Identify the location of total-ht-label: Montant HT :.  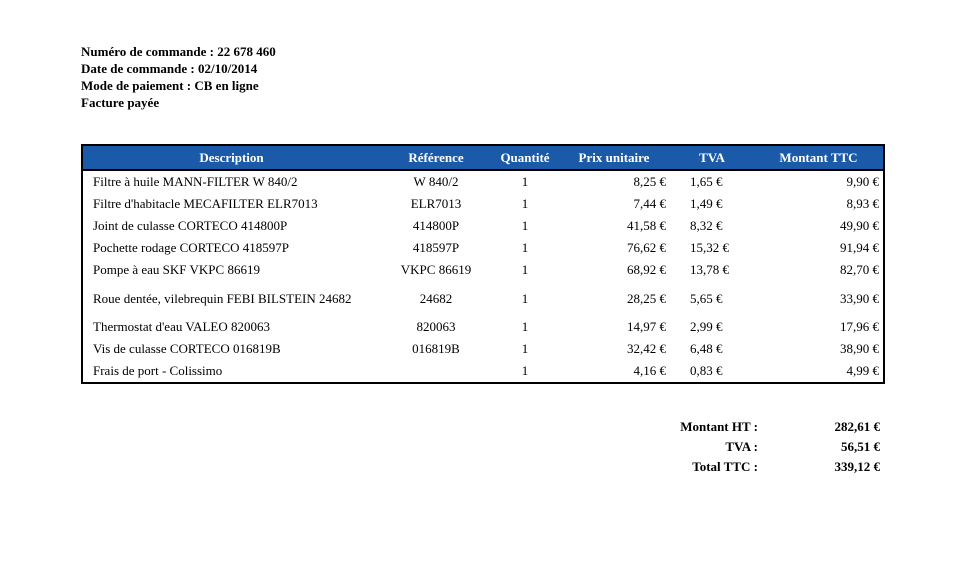
(719, 426).